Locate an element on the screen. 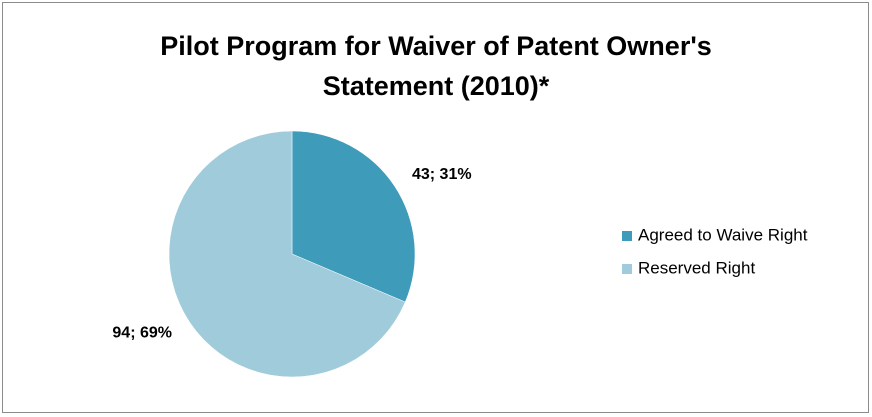  legend-label: Agreed to Waive Right is located at coordinates (723, 234).